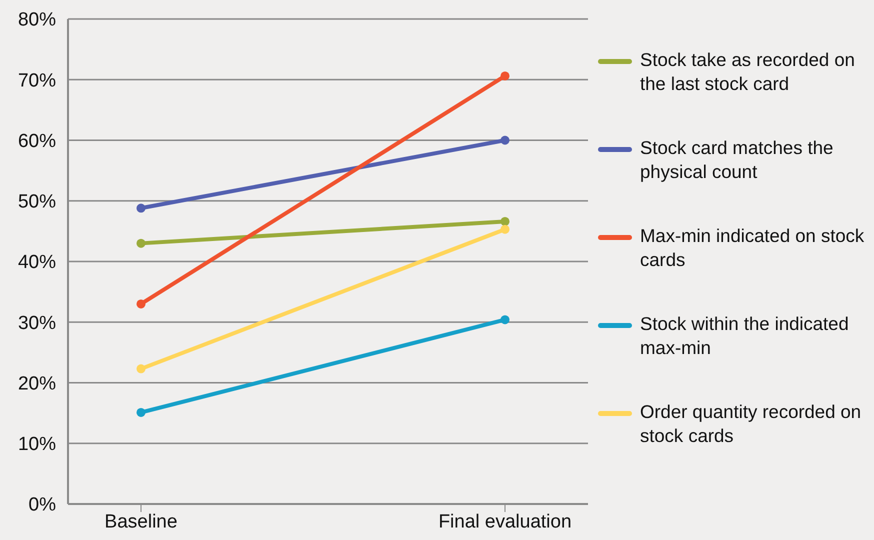 The width and height of the screenshot is (874, 540). Describe the element at coordinates (37, 202) in the screenshot. I see `y-tick-label: 50%` at that location.